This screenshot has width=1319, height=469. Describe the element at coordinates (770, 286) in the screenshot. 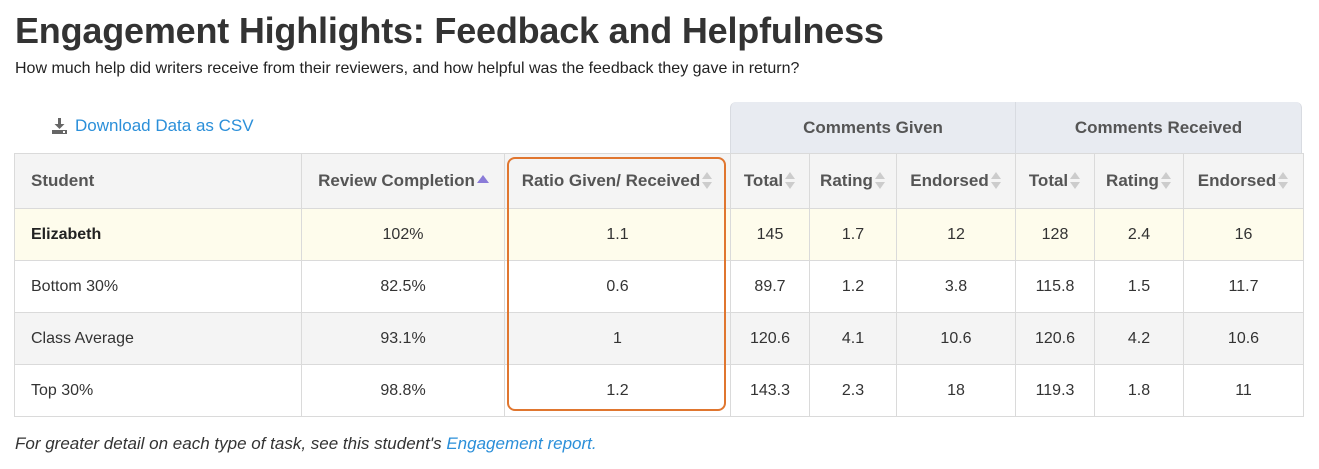

I see `given-total-cell: 89.7` at that location.